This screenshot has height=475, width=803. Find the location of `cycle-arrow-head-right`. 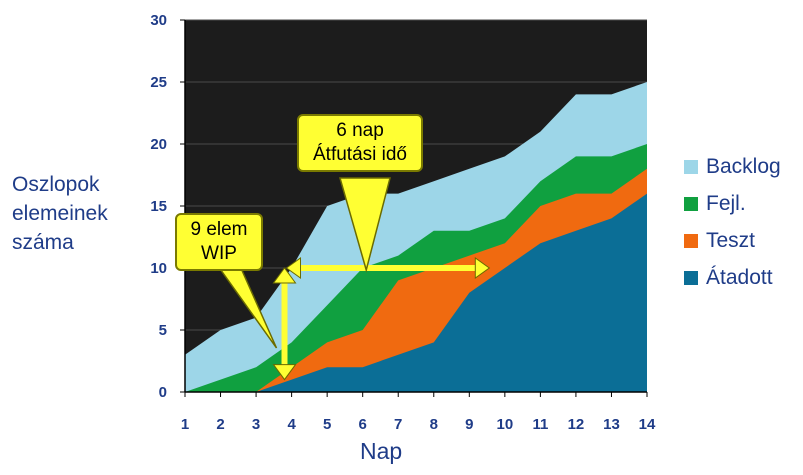

cycle-arrow-head-right is located at coordinates (482, 268).